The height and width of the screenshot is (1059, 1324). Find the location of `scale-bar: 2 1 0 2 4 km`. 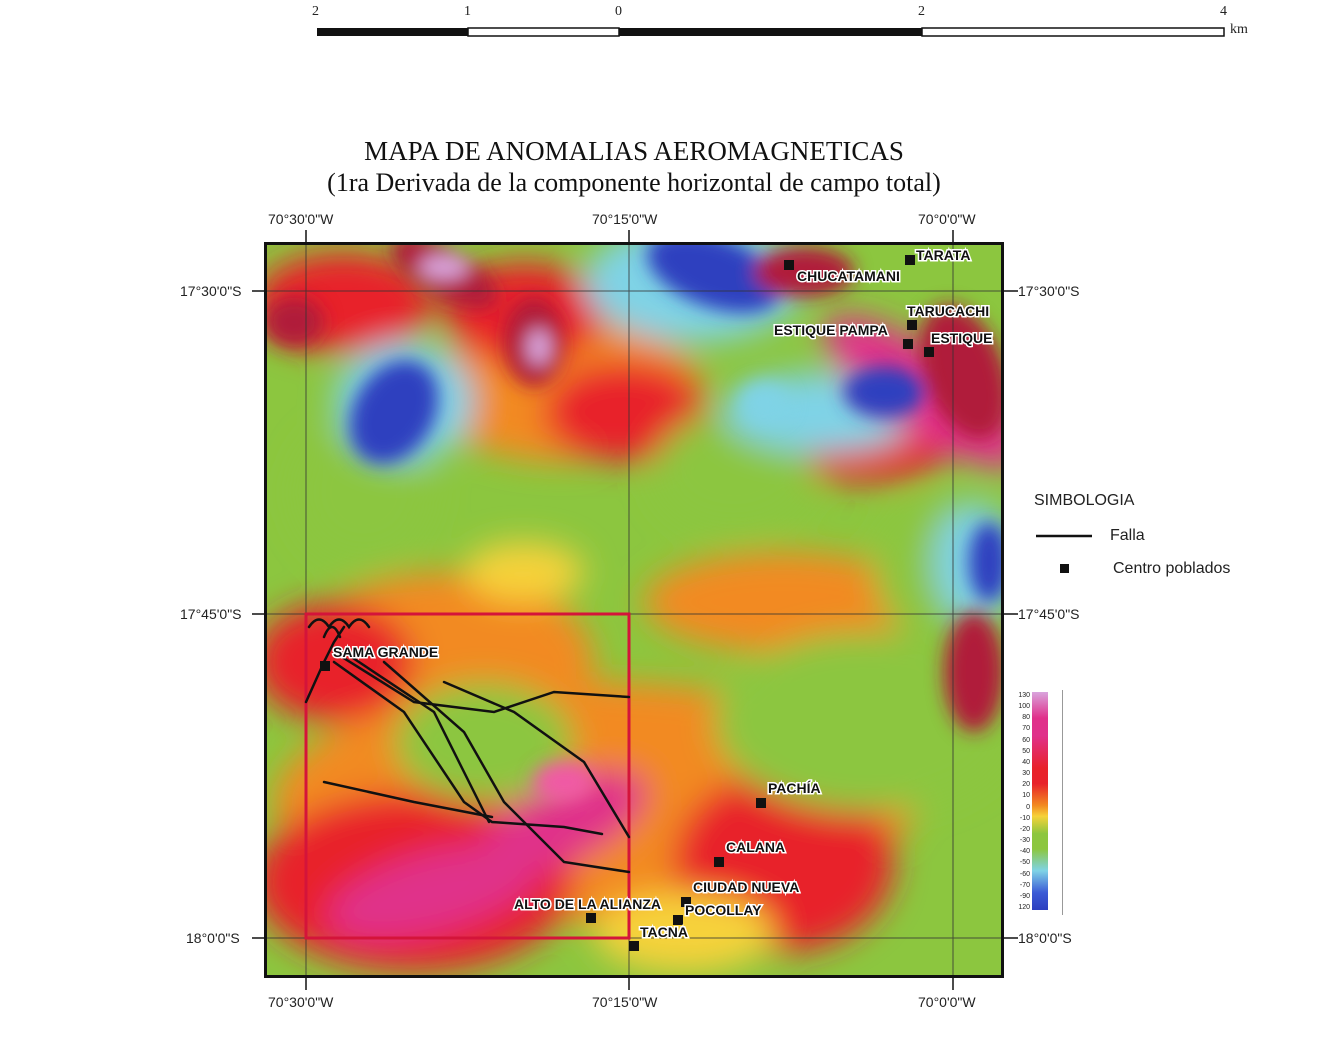

scale-bar: 2 1 0 2 4 km is located at coordinates (780, 24).